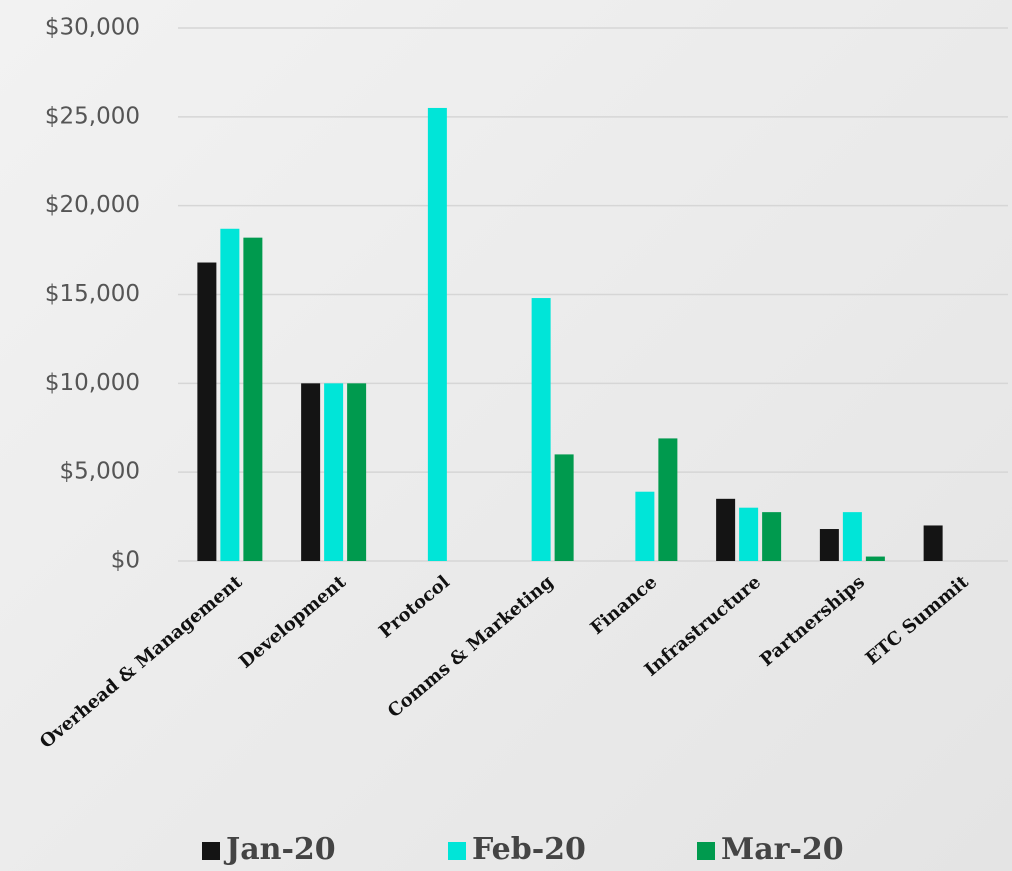 The image size is (1012, 871). What do you see at coordinates (782, 849) in the screenshot?
I see `legend-label: Mar-20` at bounding box center [782, 849].